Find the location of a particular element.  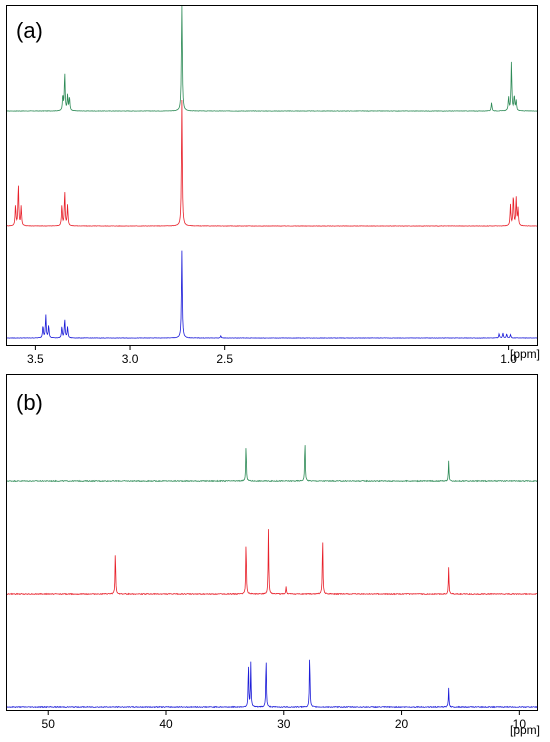

panel-a-x-unit: [ppm] is located at coordinates (525, 354).